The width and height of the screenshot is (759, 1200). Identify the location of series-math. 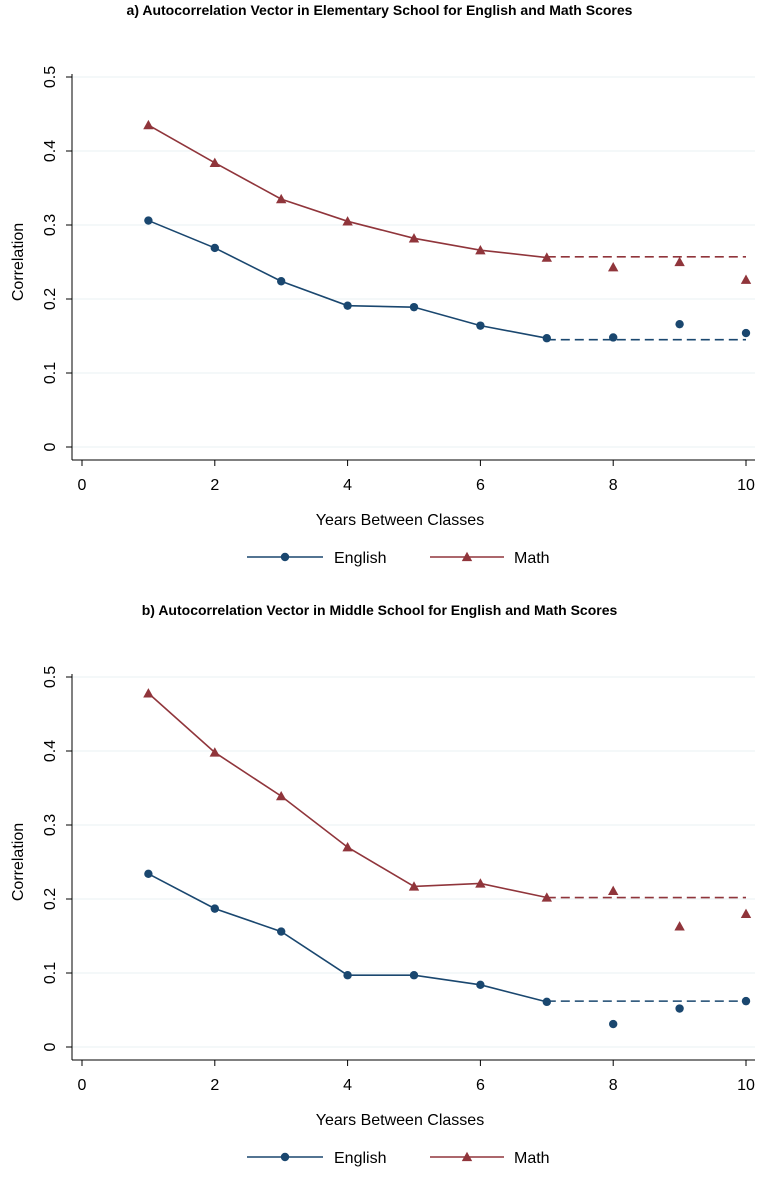
(447, 201).